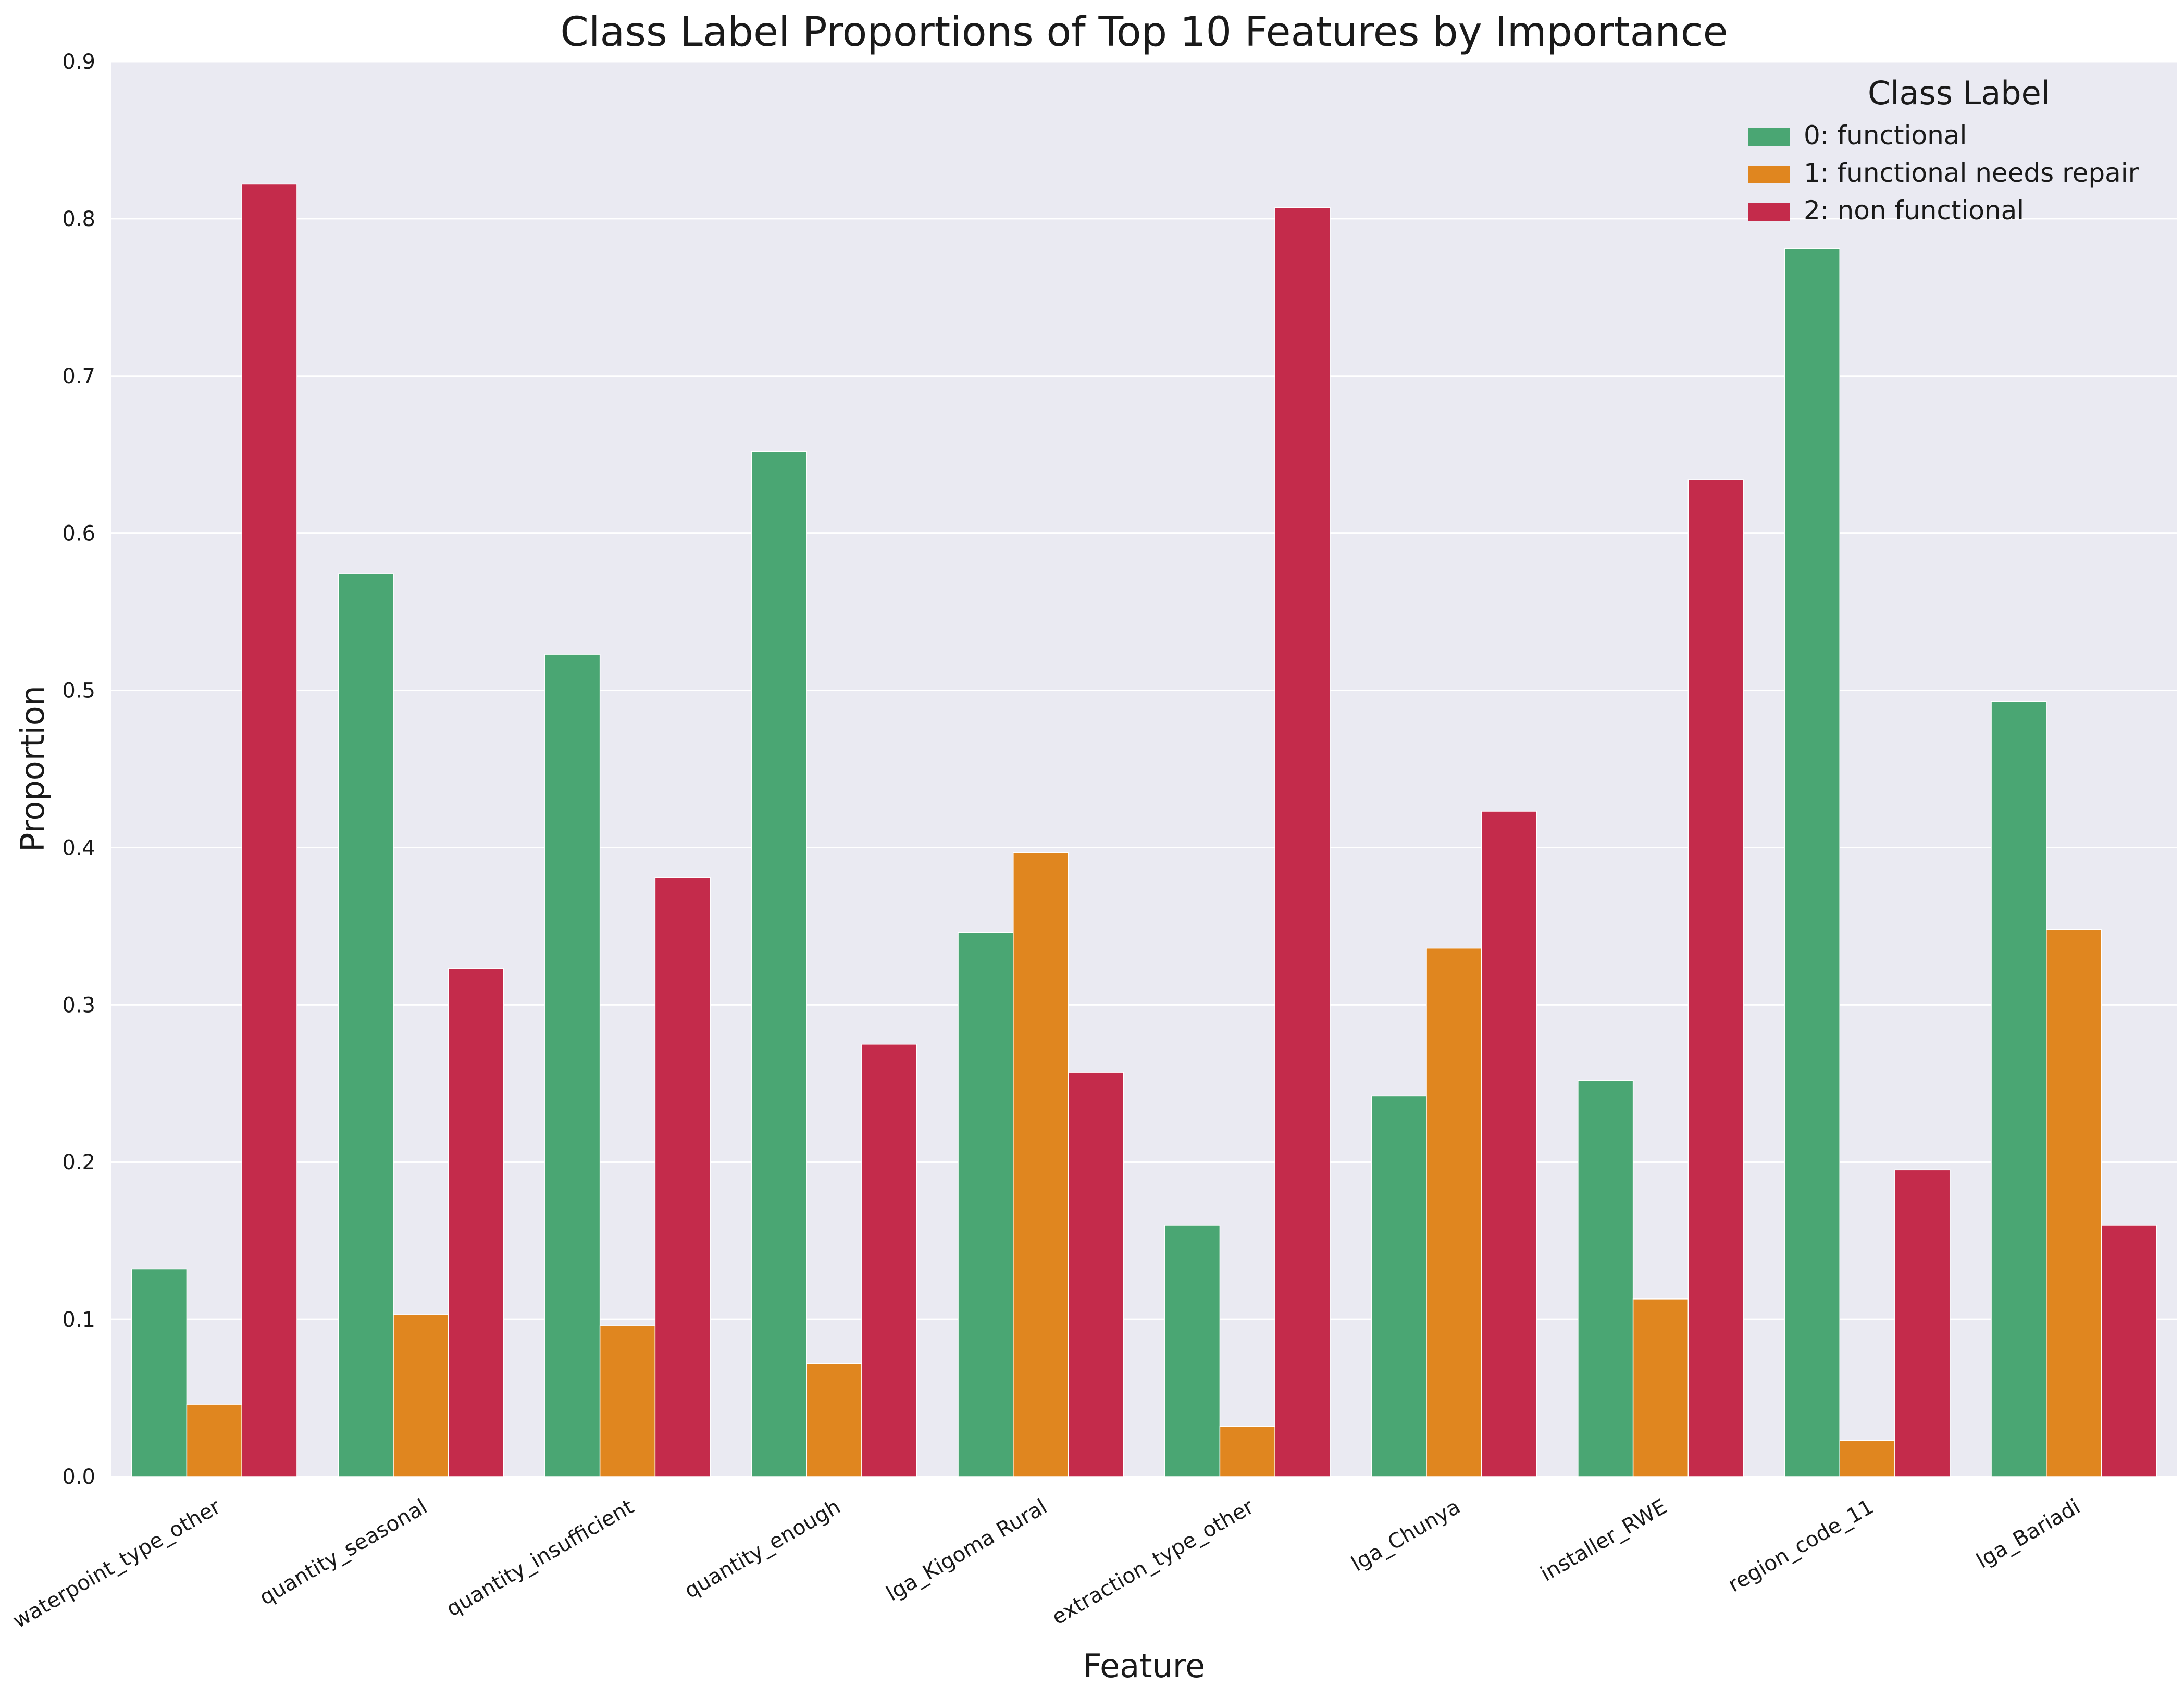  Describe the element at coordinates (1603, 1540) in the screenshot. I see `x-tick-label: installer_RWE` at that location.